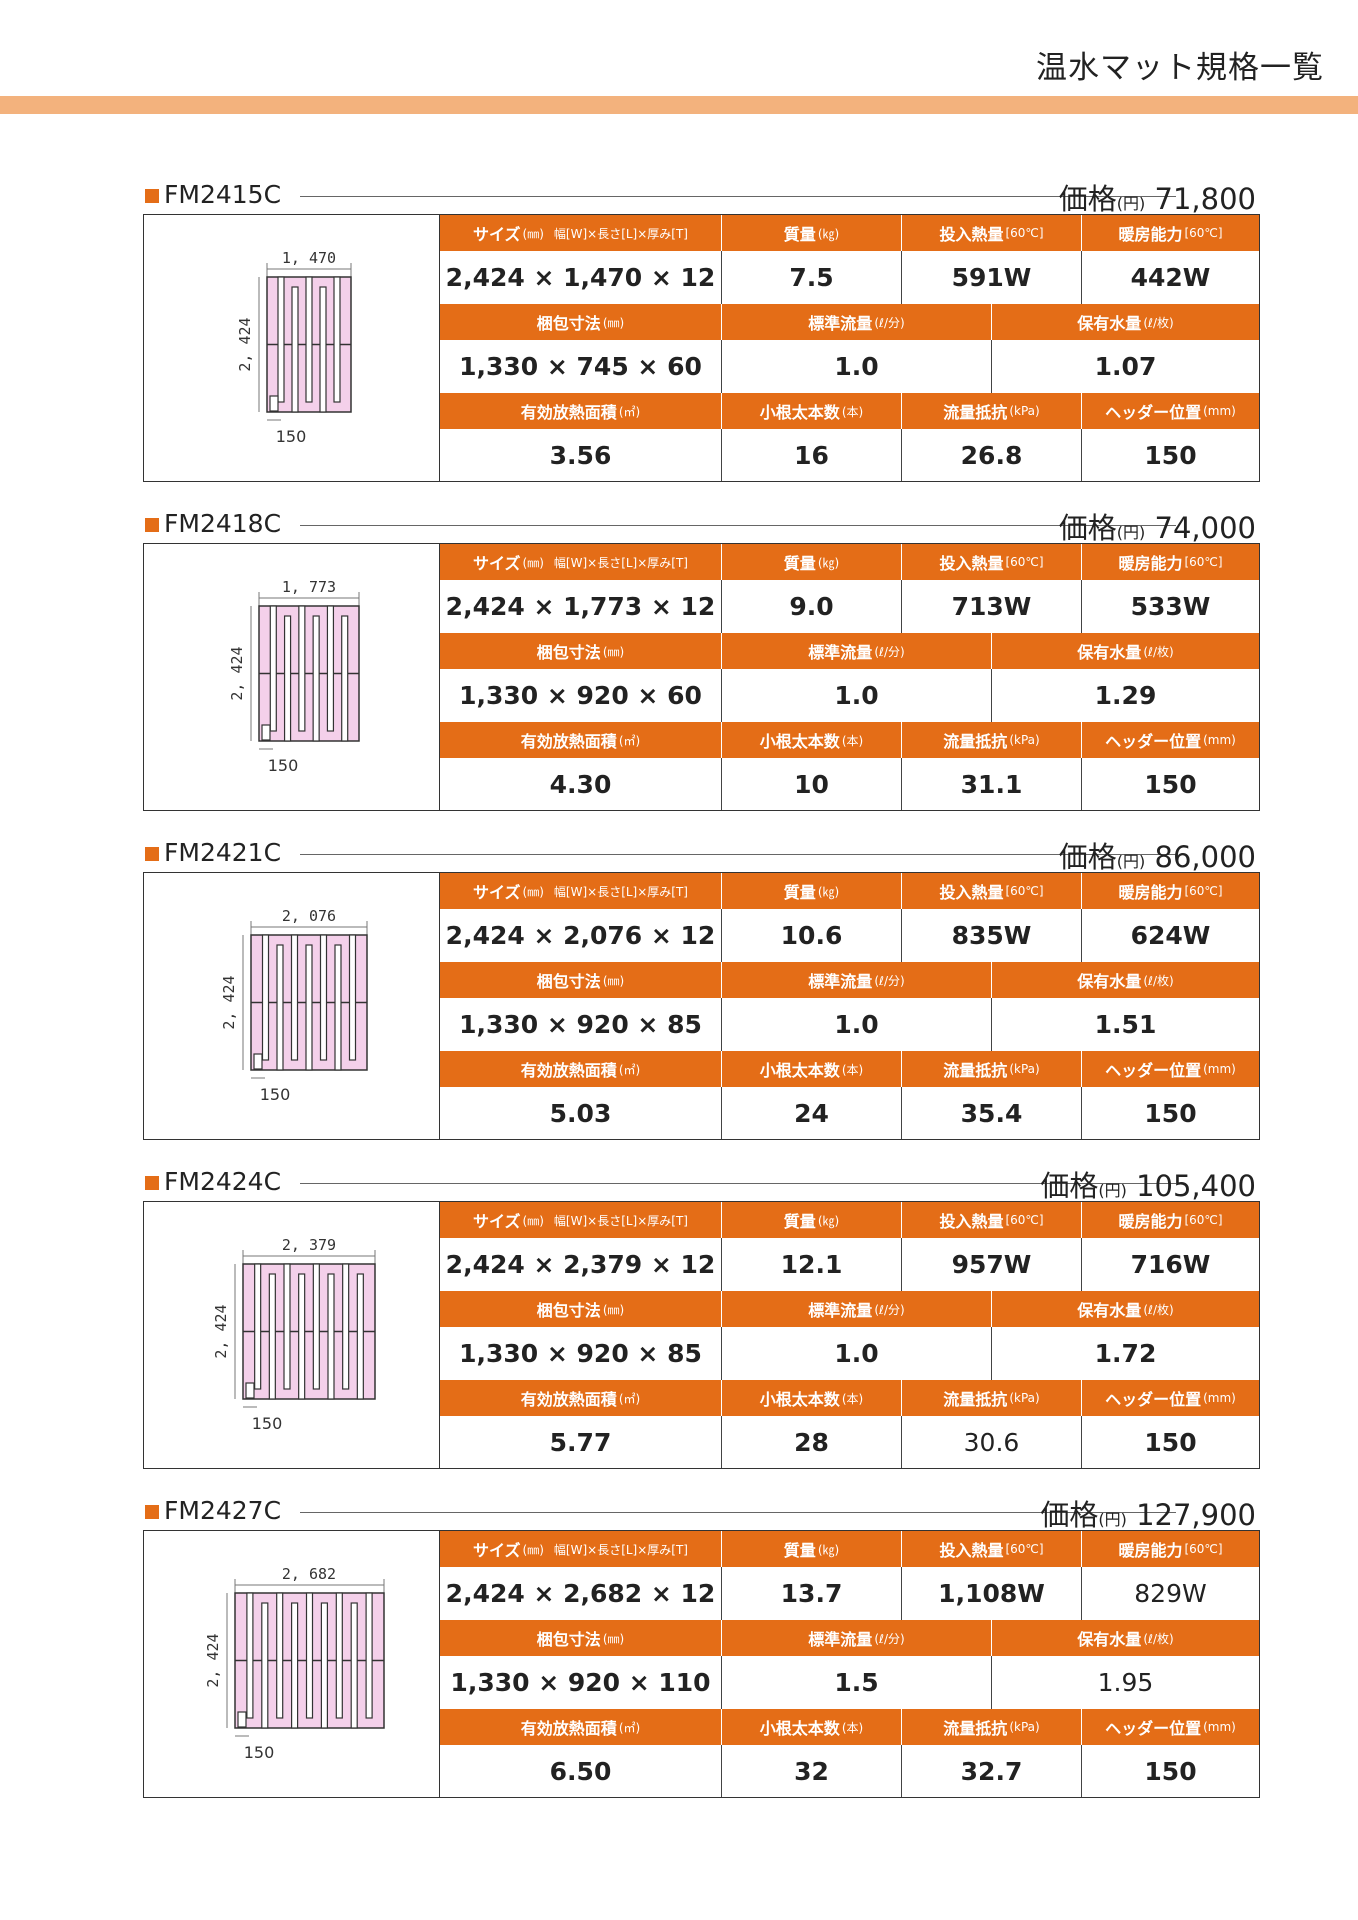 The width and height of the screenshot is (1358, 1920). I want to click on value-mass: 13.7, so click(811, 1593).